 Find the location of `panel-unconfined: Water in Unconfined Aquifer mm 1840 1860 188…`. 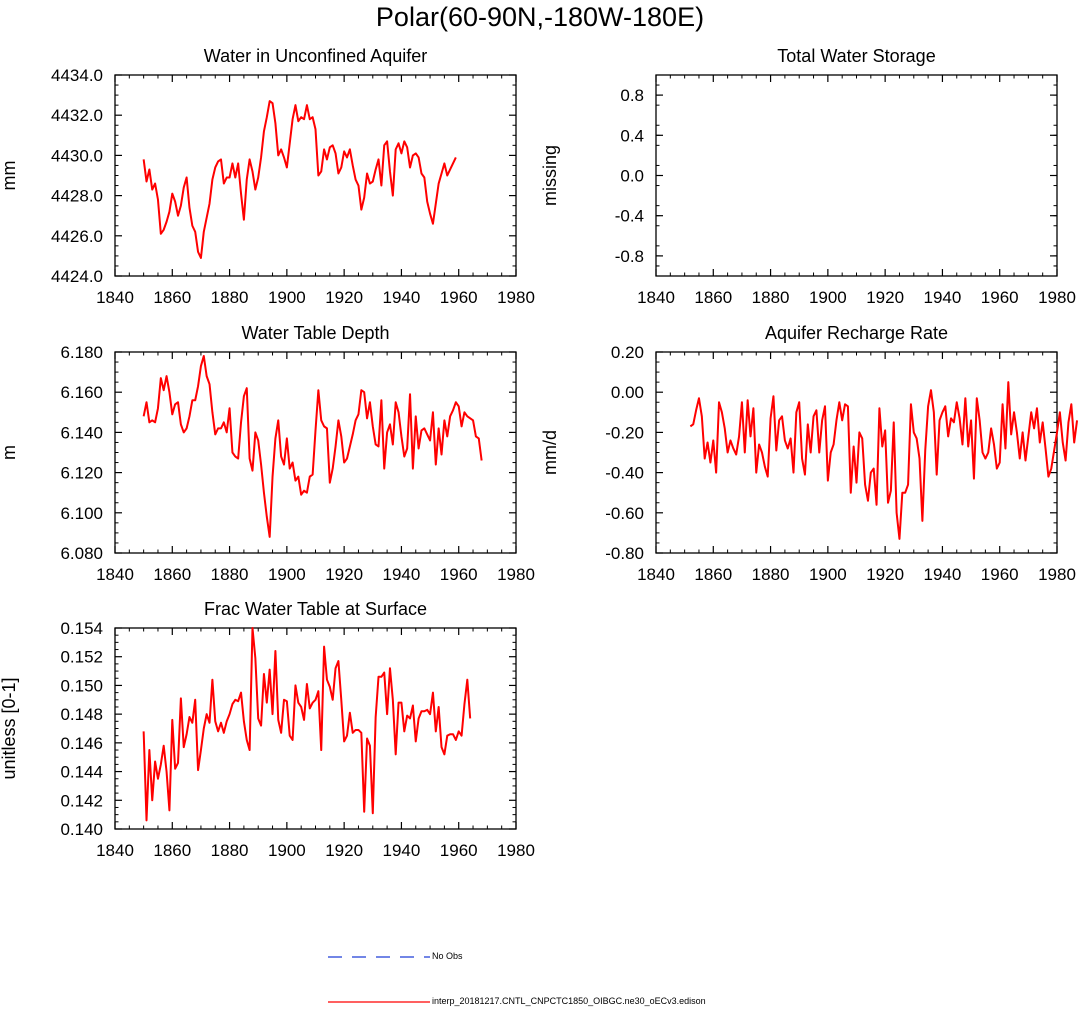

panel-unconfined: Water in Unconfined Aquifer mm 1840 1860 188… is located at coordinates (267, 176).